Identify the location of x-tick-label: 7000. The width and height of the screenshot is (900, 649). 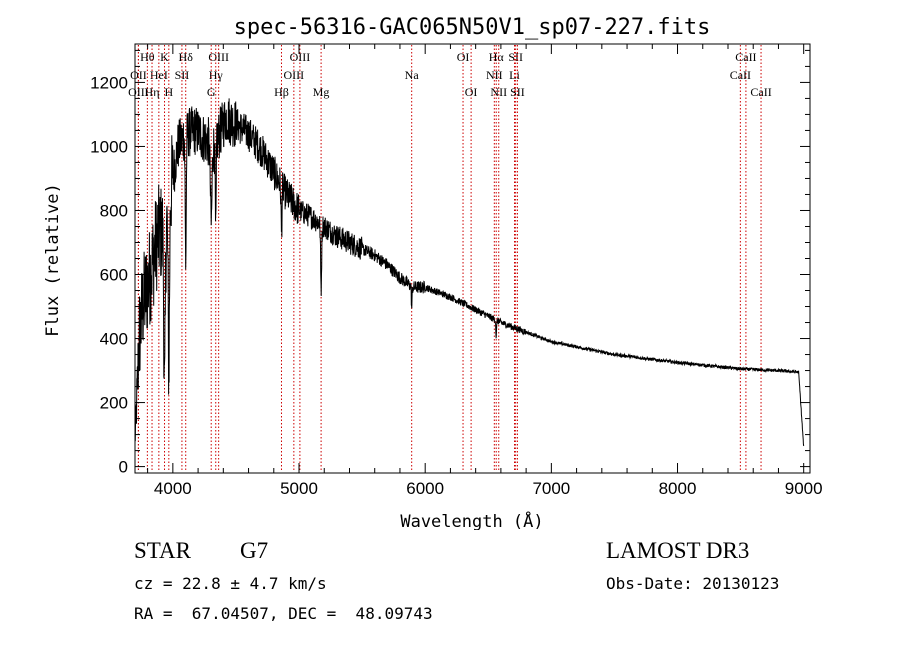
(551, 488).